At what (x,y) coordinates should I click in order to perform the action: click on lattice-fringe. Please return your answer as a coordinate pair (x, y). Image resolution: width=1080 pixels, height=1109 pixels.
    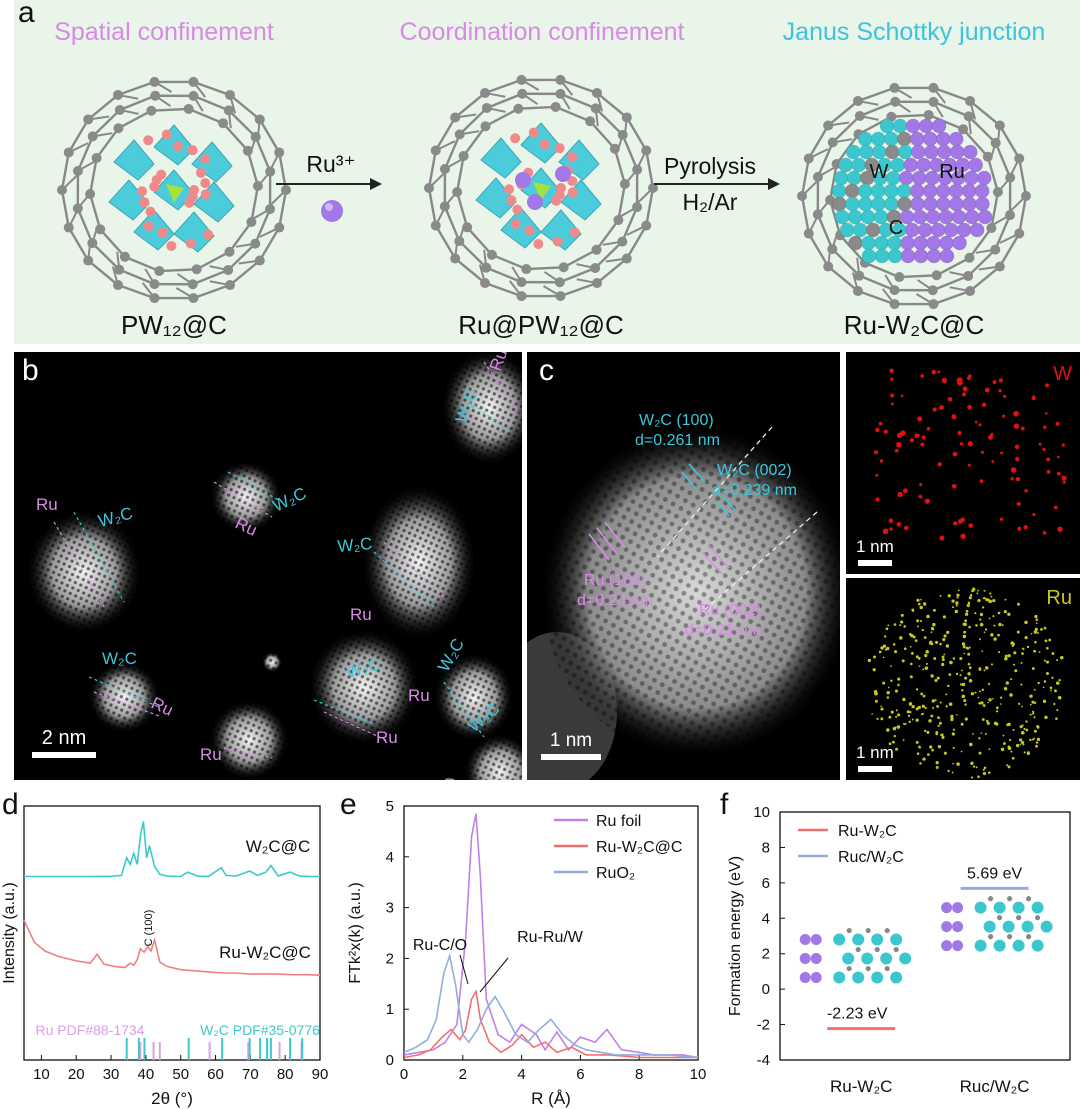
    Looking at the image, I should click on (79, 564).